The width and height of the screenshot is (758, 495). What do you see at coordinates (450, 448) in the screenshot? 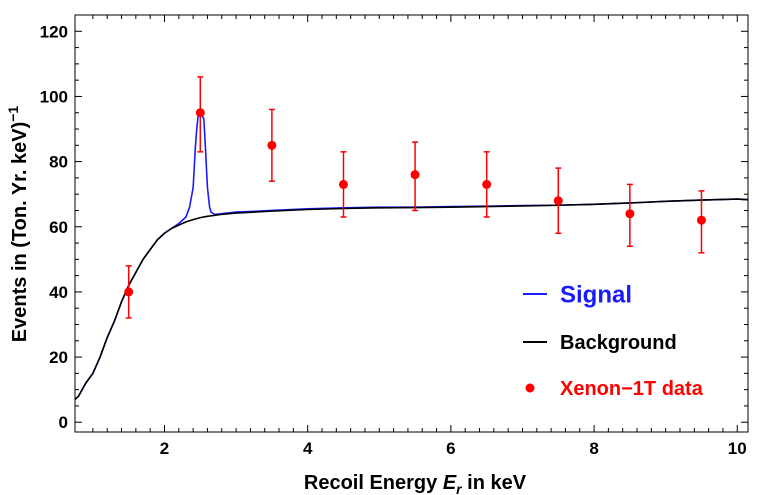
I see `x-tick-label: 6` at bounding box center [450, 448].